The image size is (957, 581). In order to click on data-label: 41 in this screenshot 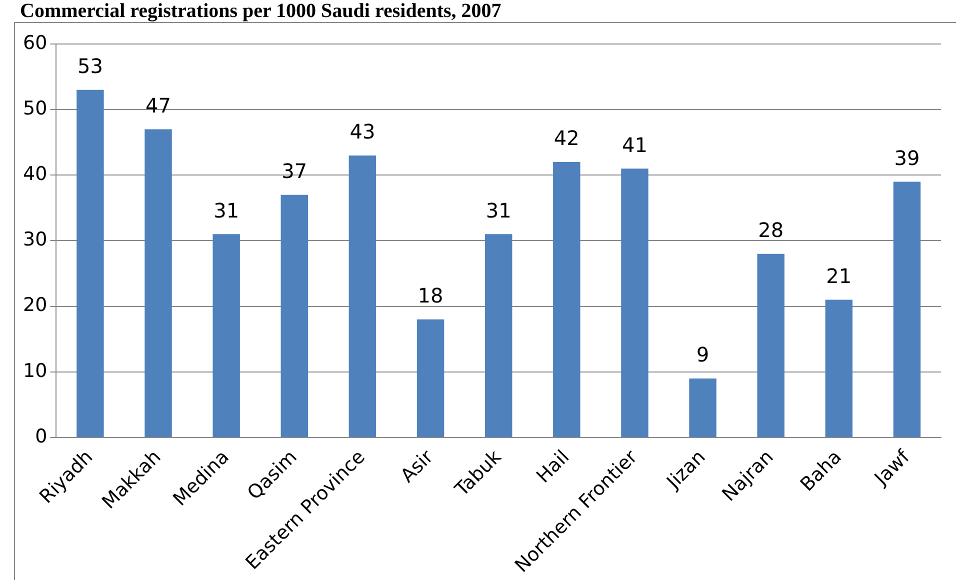, I will do `click(635, 144)`.